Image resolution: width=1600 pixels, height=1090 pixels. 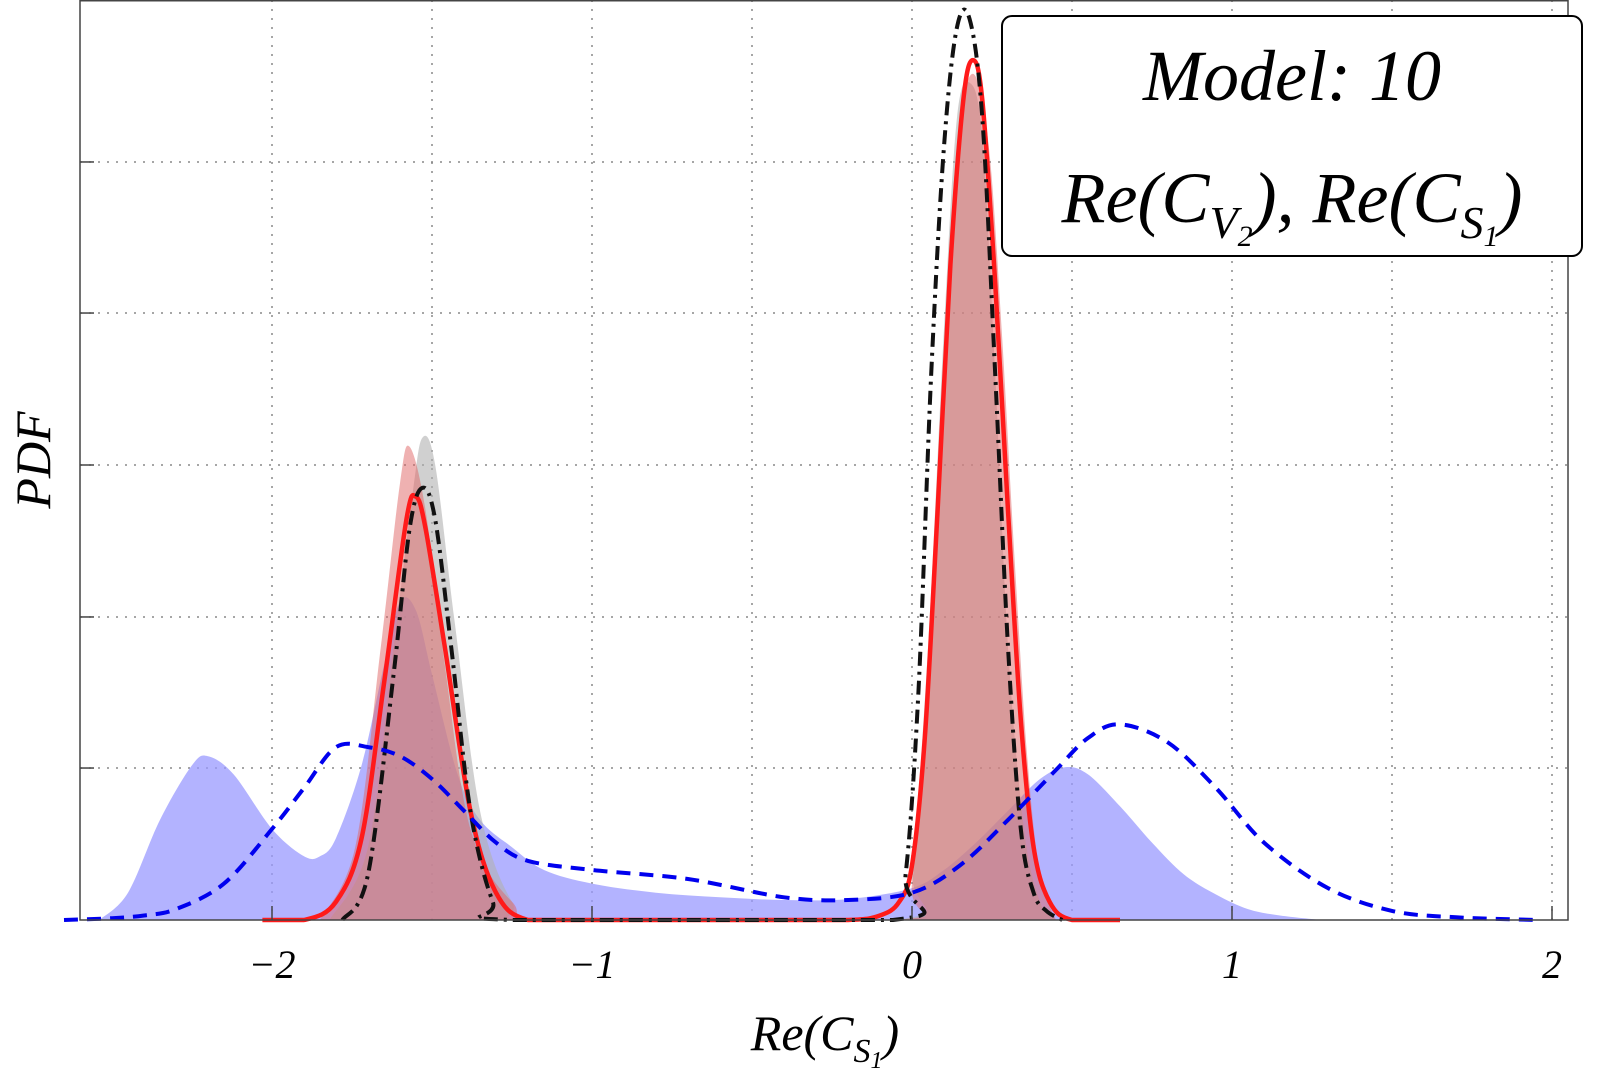 I want to click on legend-model-label: Model: 10, so click(x=1291, y=76).